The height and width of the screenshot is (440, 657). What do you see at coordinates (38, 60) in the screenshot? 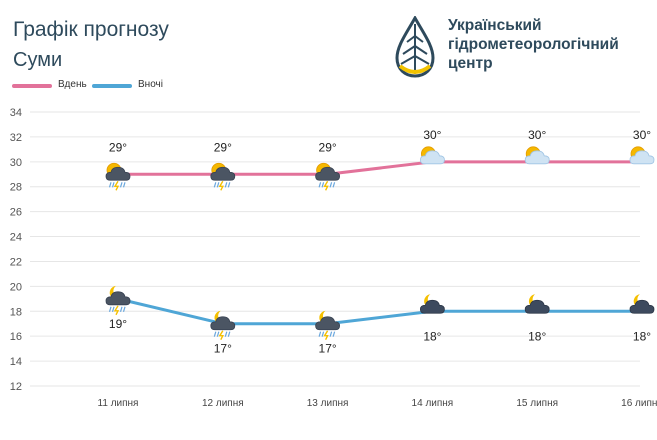
I see `city-name: Суми` at bounding box center [38, 60].